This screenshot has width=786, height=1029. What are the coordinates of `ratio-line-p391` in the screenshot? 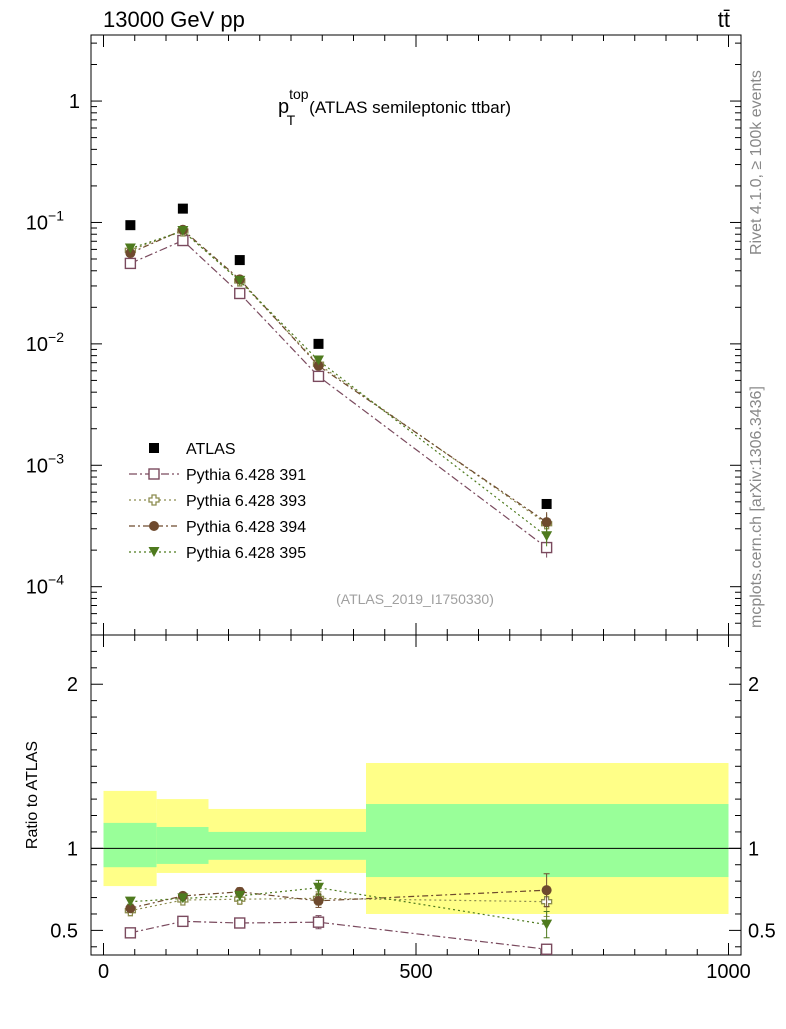 It's located at (338, 935).